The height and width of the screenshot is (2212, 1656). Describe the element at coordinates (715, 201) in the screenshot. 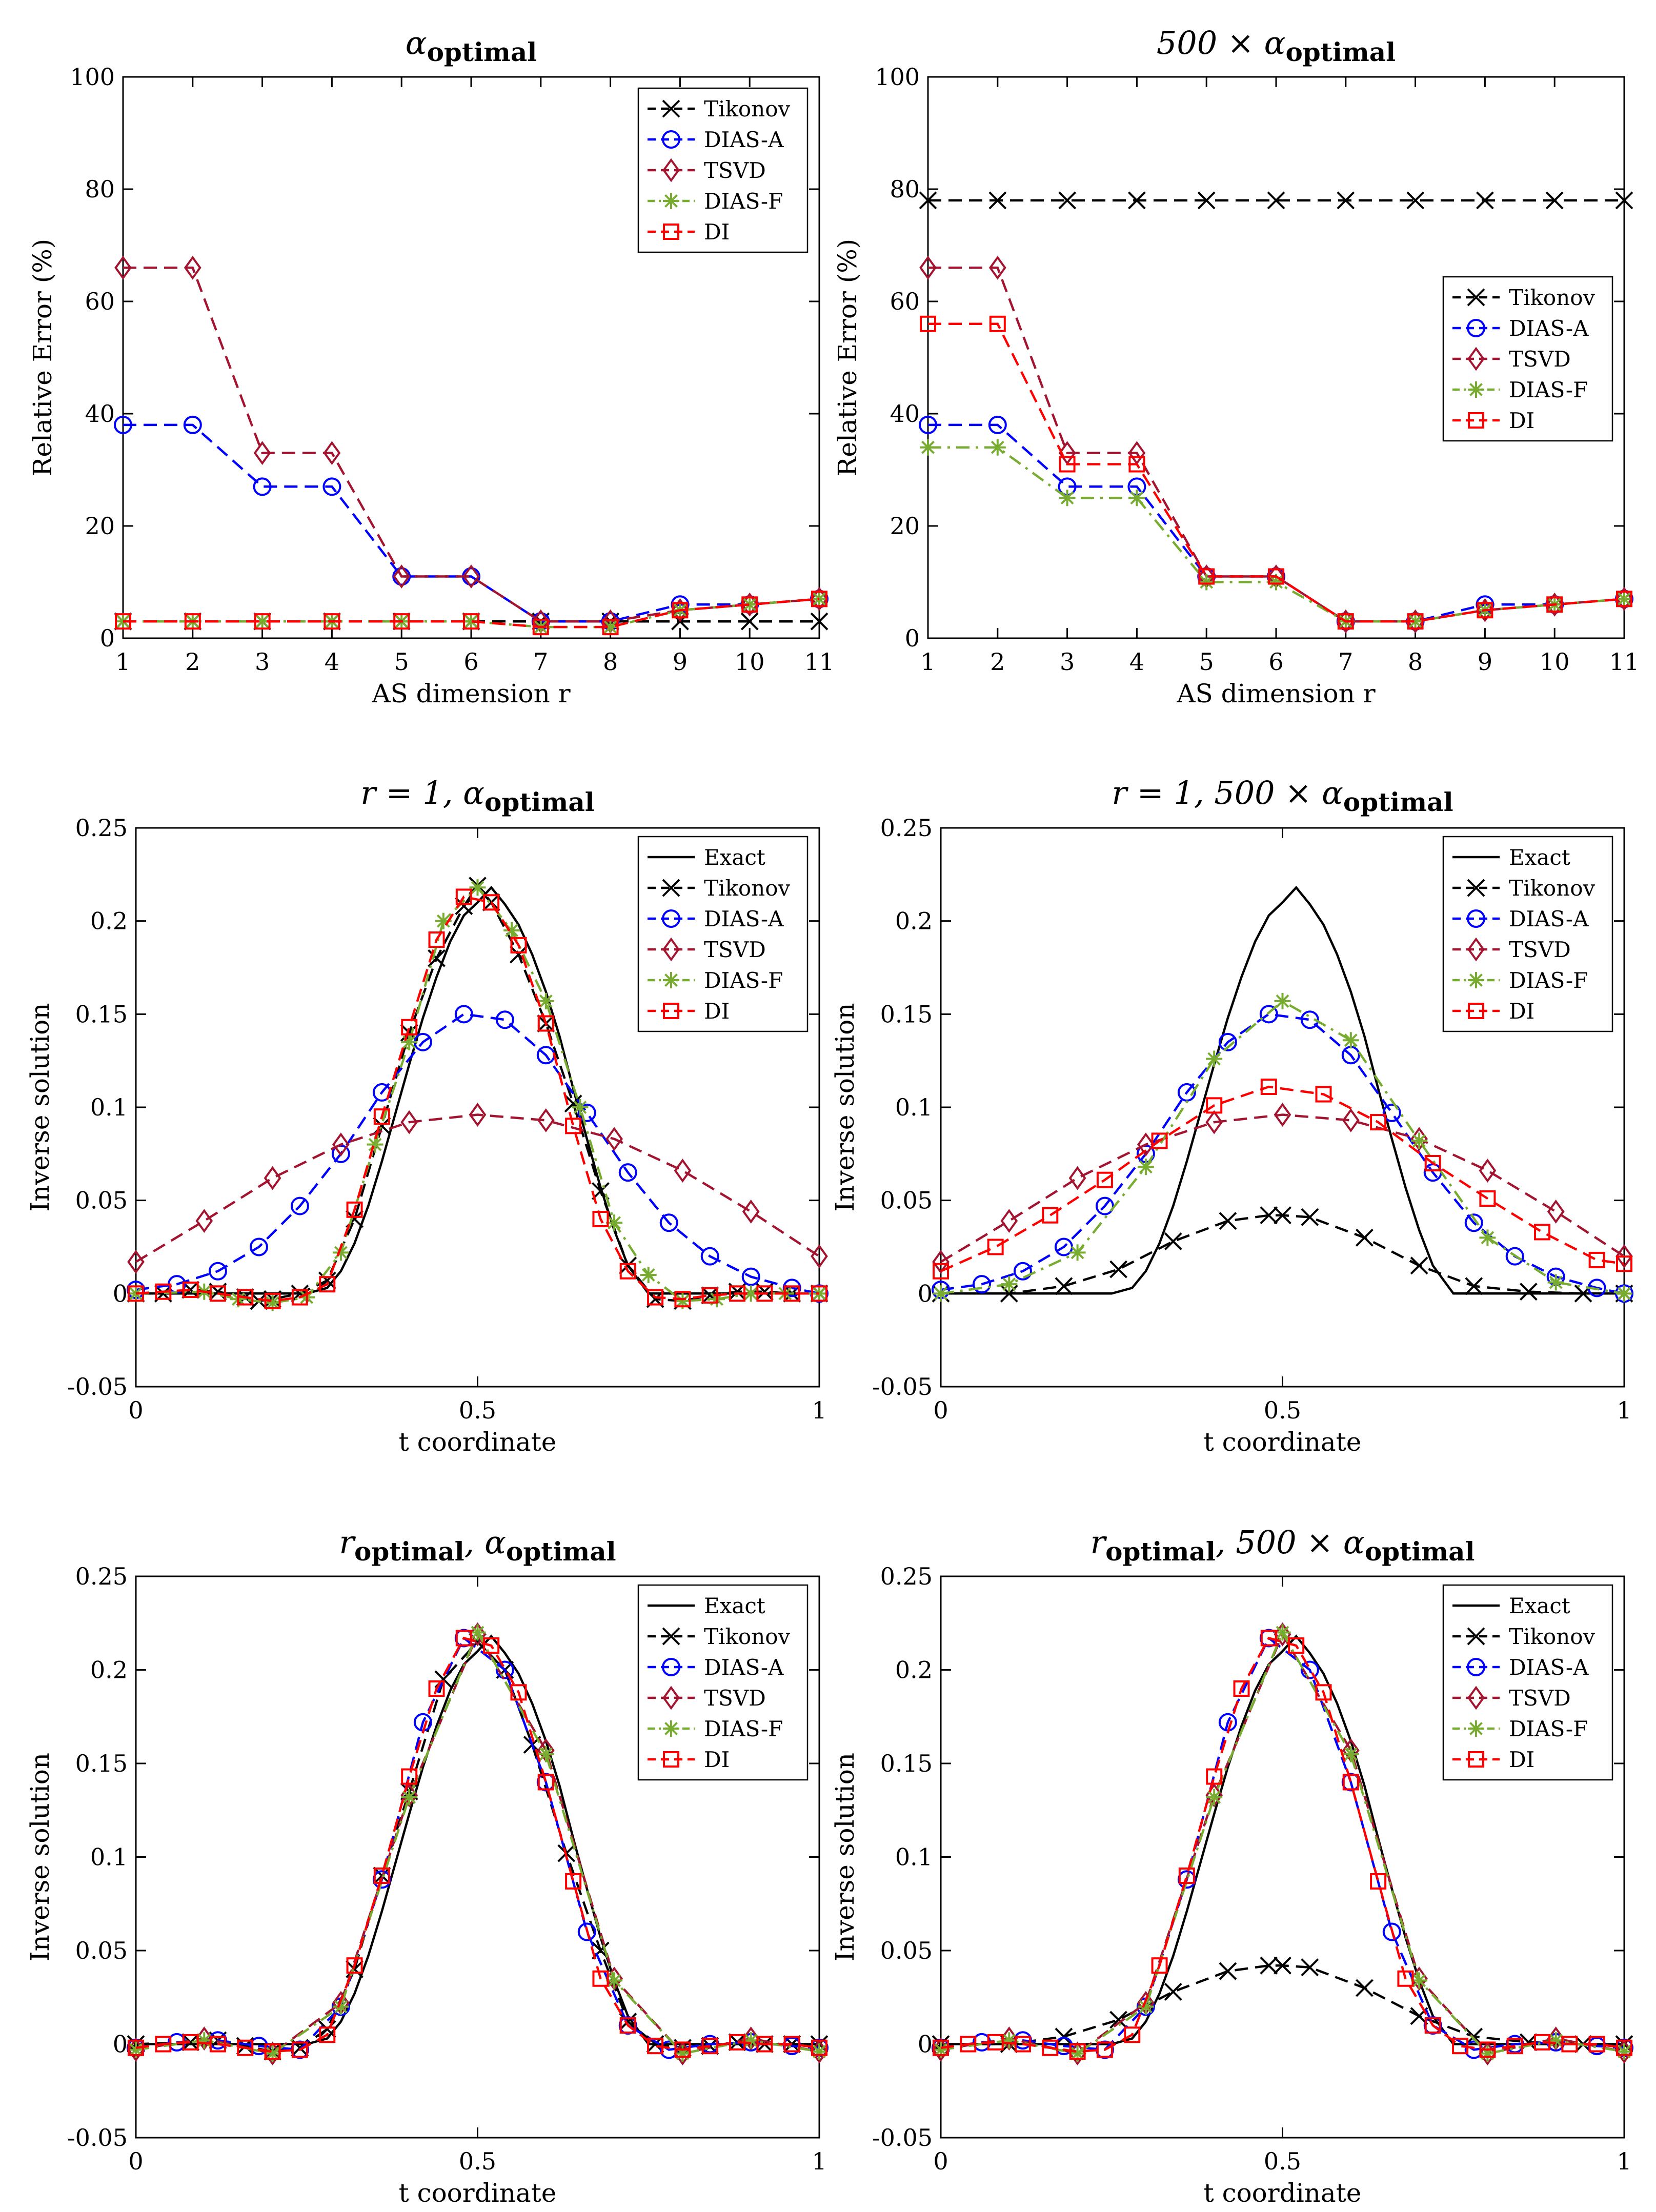

I see `legend-item: DIAS-F` at that location.